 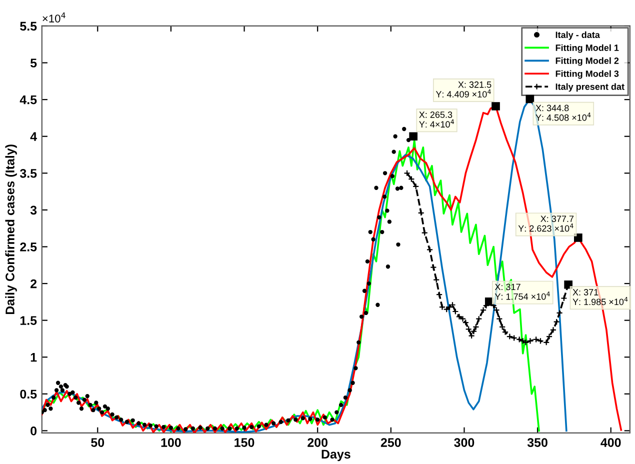 What do you see at coordinates (33, 283) in the screenshot?
I see `y-tick-label: 2` at bounding box center [33, 283].